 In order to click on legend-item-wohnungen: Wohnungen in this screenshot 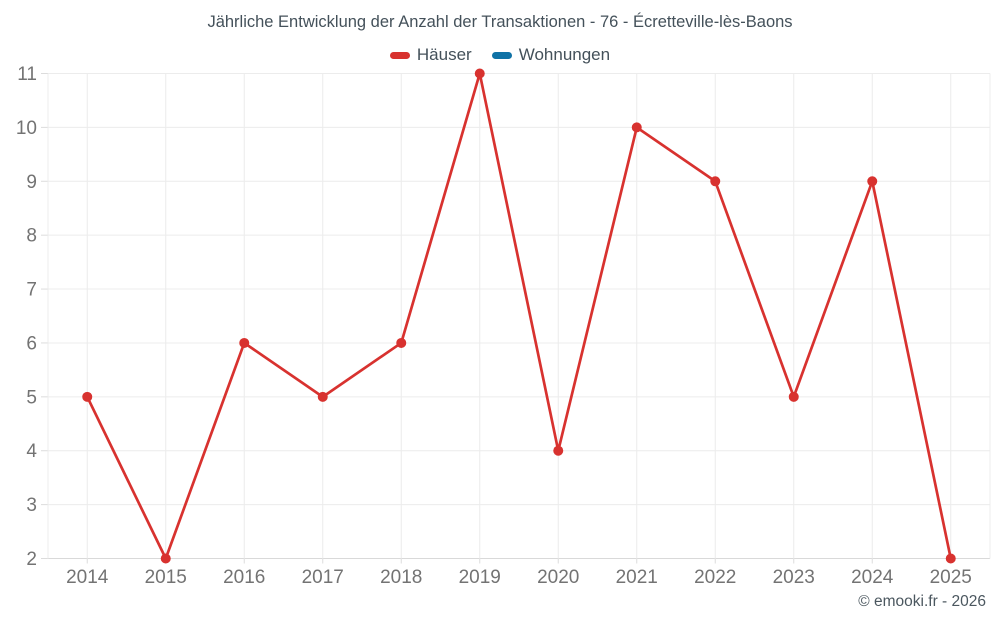, I will do `click(551, 55)`.